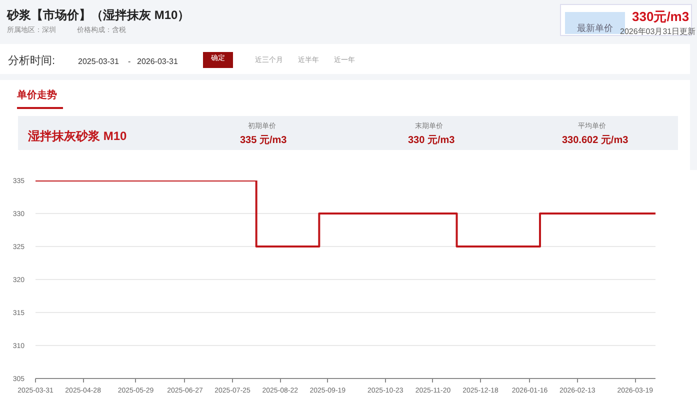  What do you see at coordinates (595, 28) in the screenshot?
I see `text: 最新单价` at bounding box center [595, 28].